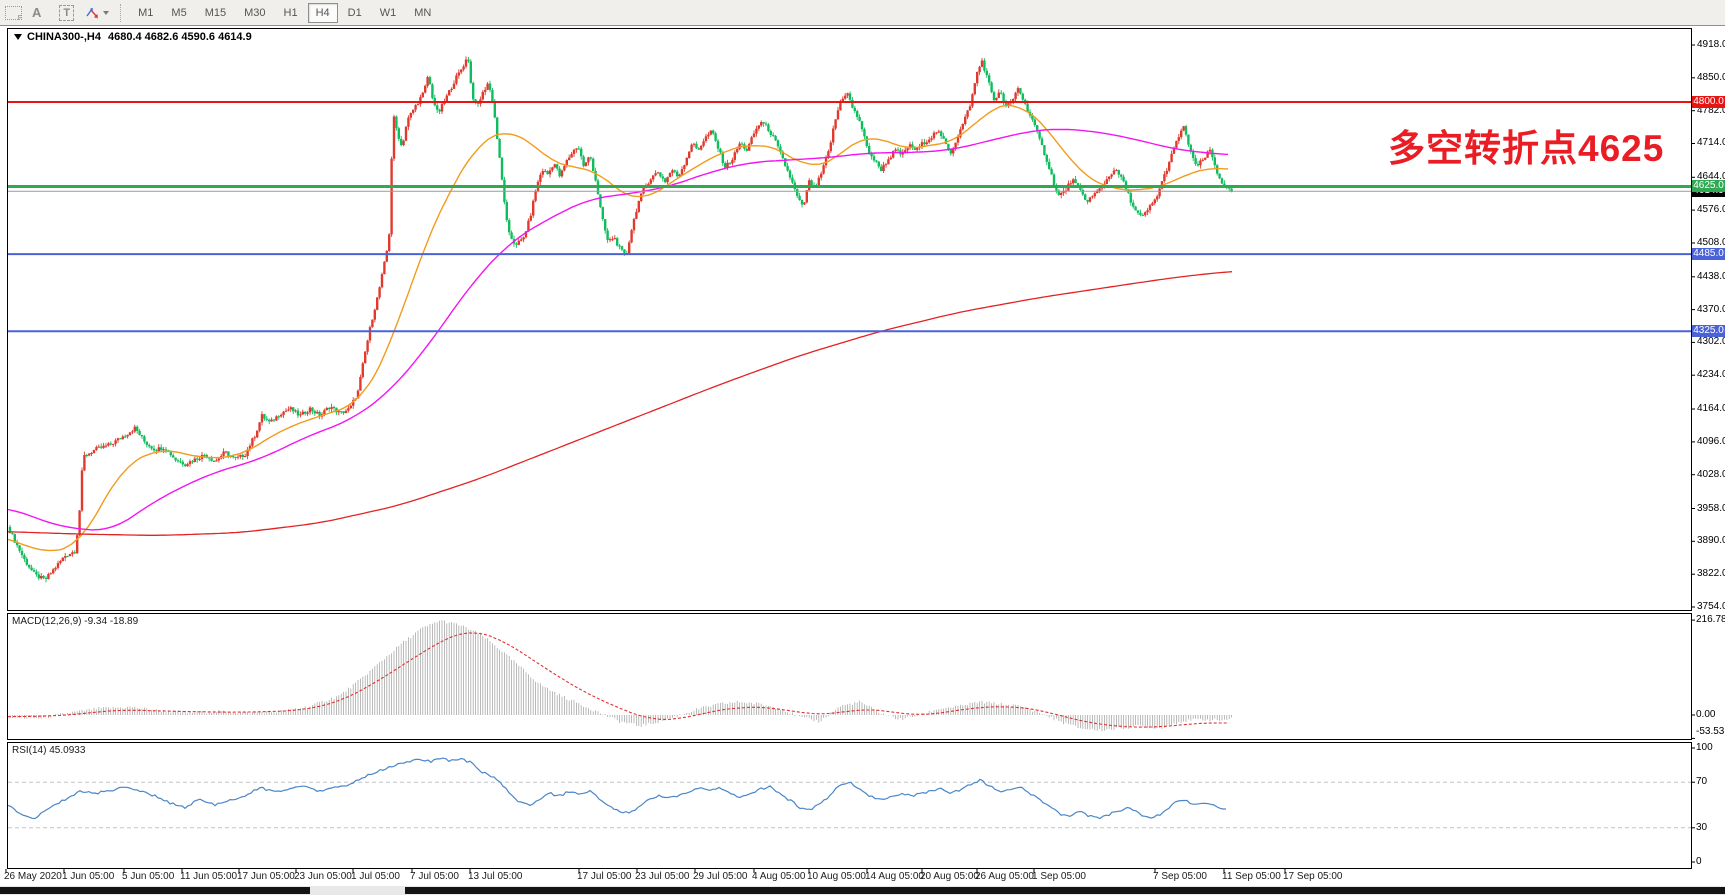 The image size is (1725, 895). Describe the element at coordinates (1708, 186) in the screenshot. I see `price-level-badge: 4625.0` at that location.